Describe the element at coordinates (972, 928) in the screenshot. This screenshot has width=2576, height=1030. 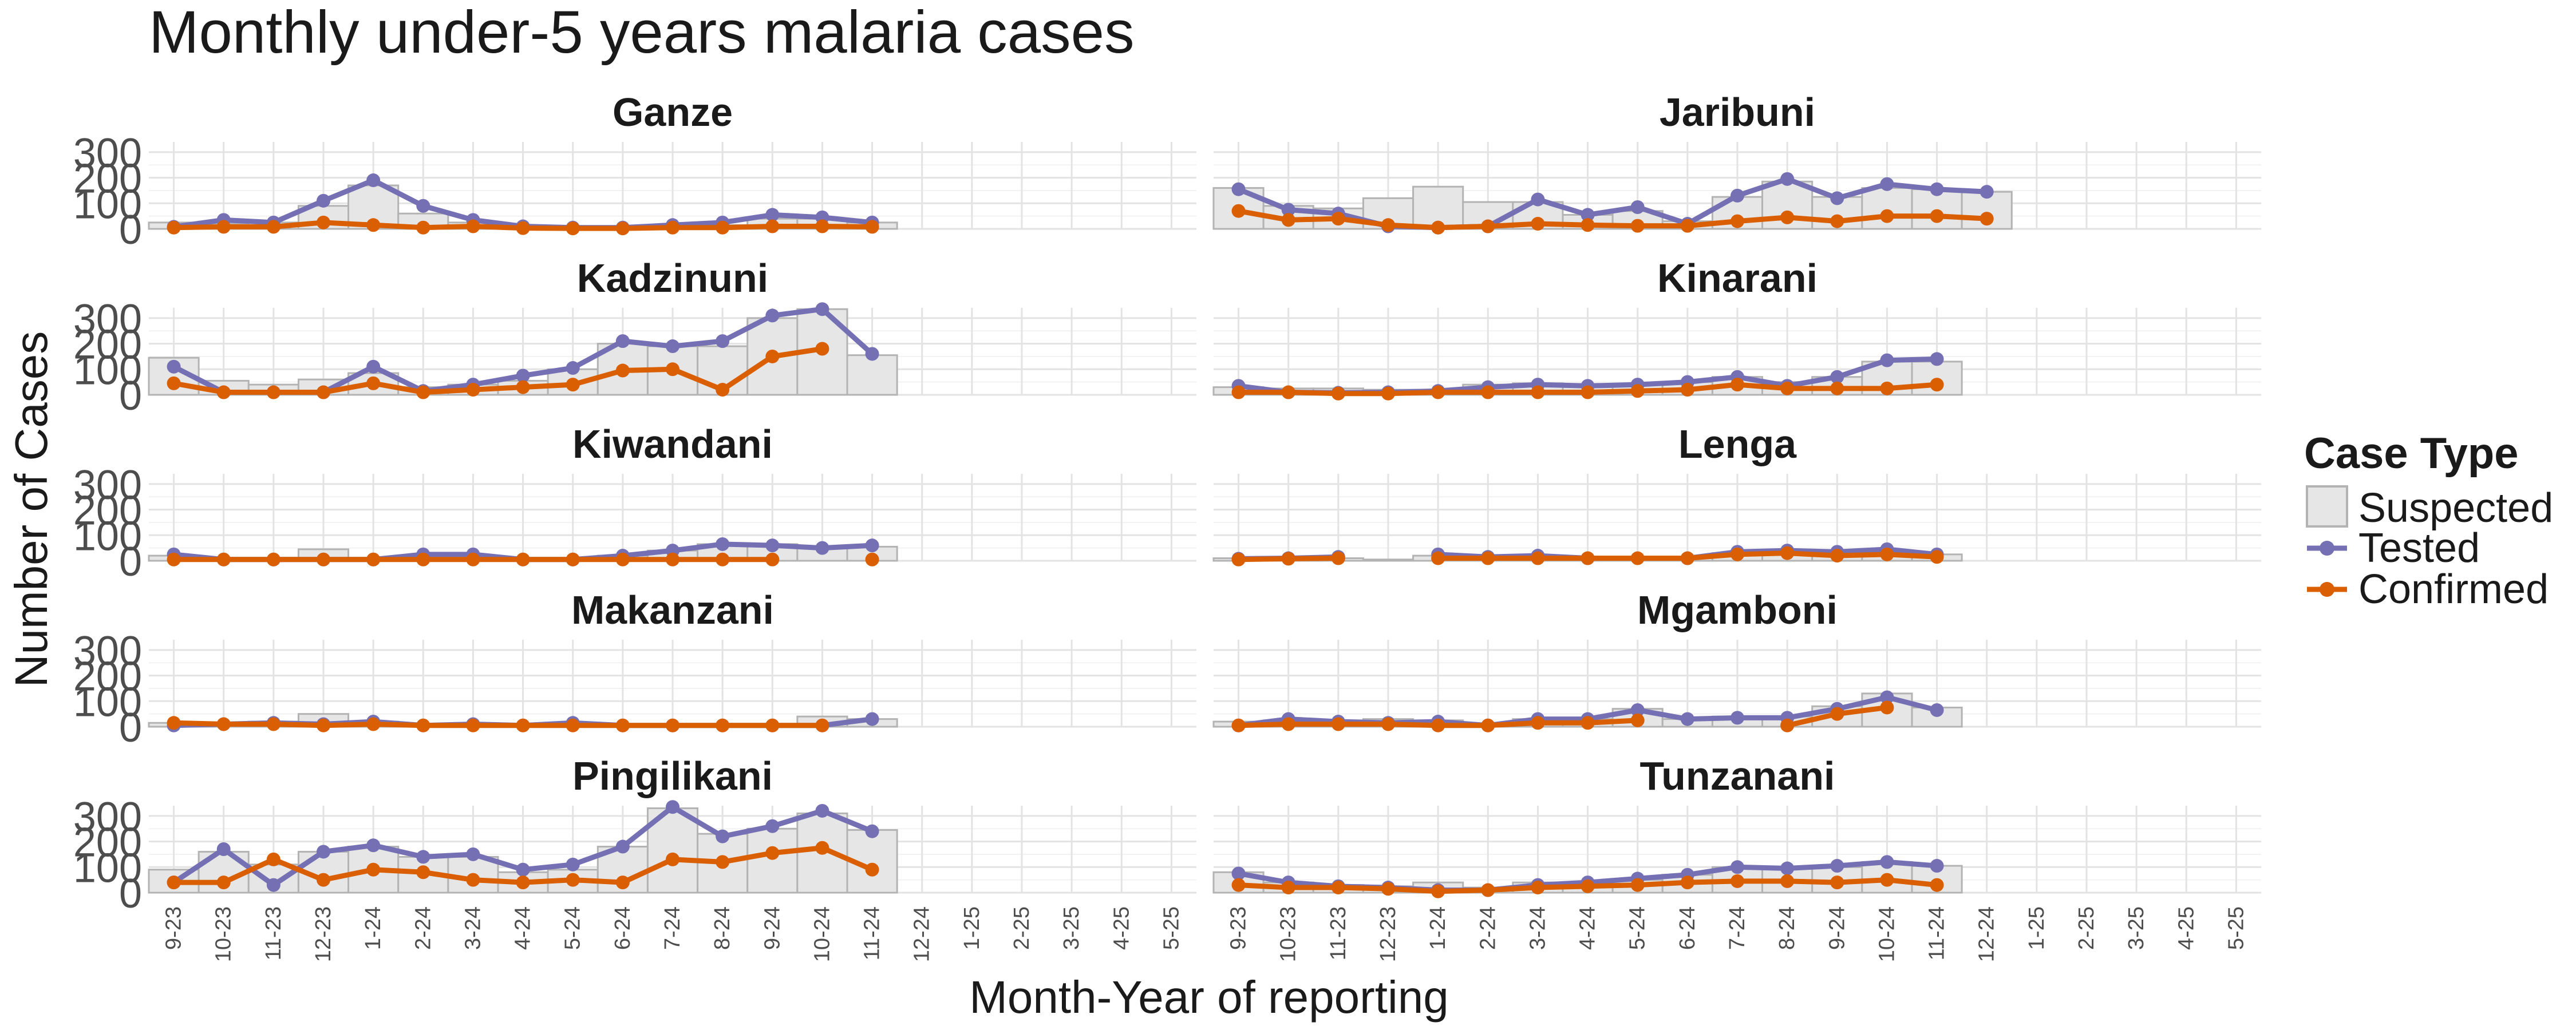
I see `x-tick-label: 1-25` at that location.